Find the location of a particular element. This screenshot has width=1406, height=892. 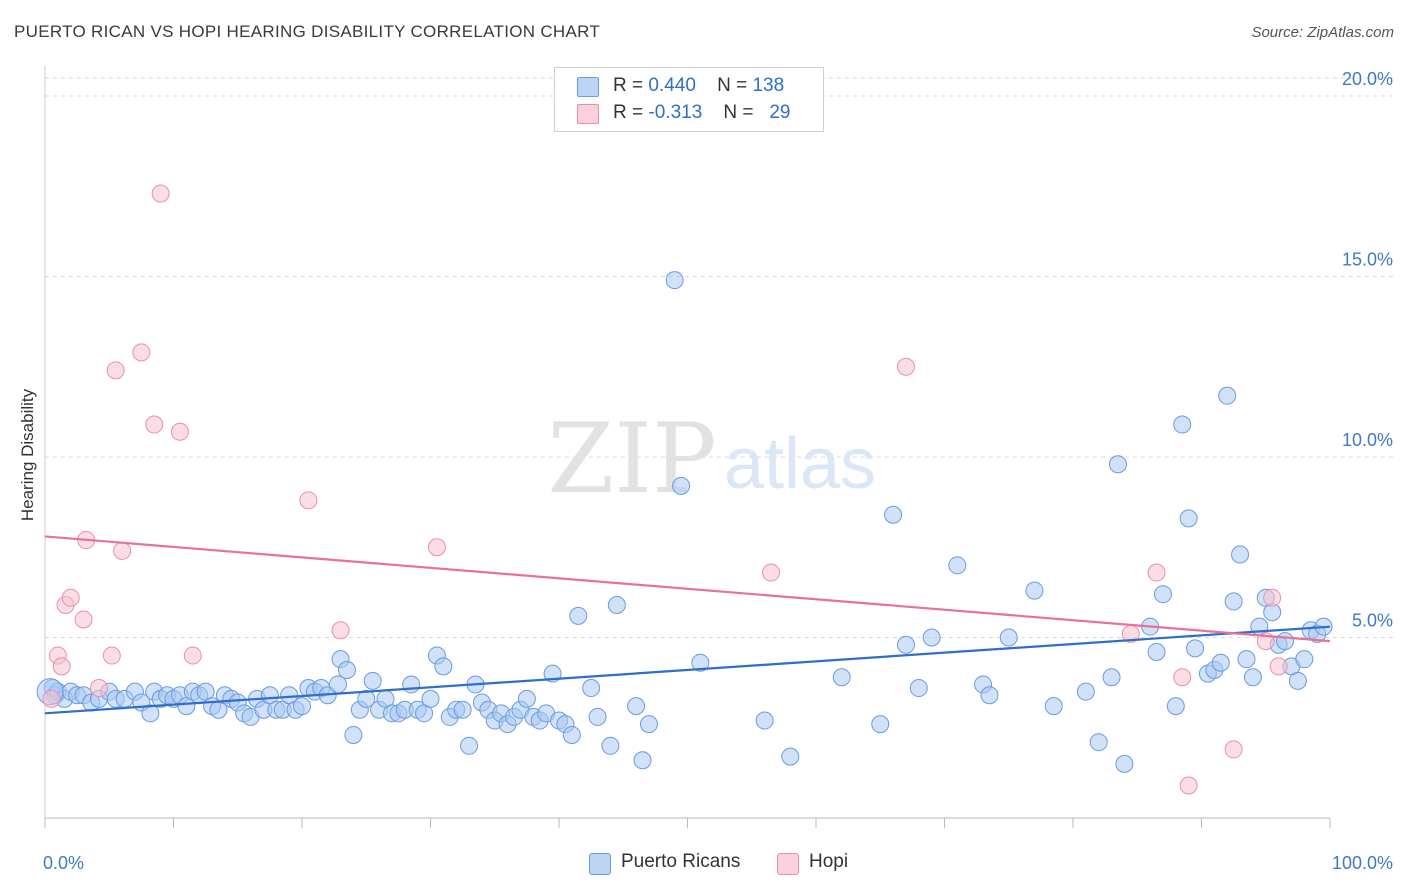

watermark-zip: ZIP is located at coordinates (631, 459).